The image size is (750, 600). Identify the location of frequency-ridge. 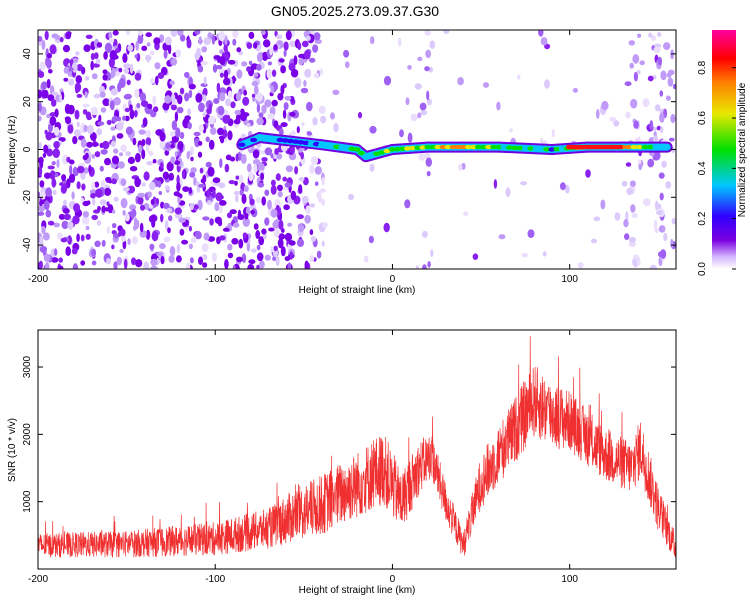
(454, 147).